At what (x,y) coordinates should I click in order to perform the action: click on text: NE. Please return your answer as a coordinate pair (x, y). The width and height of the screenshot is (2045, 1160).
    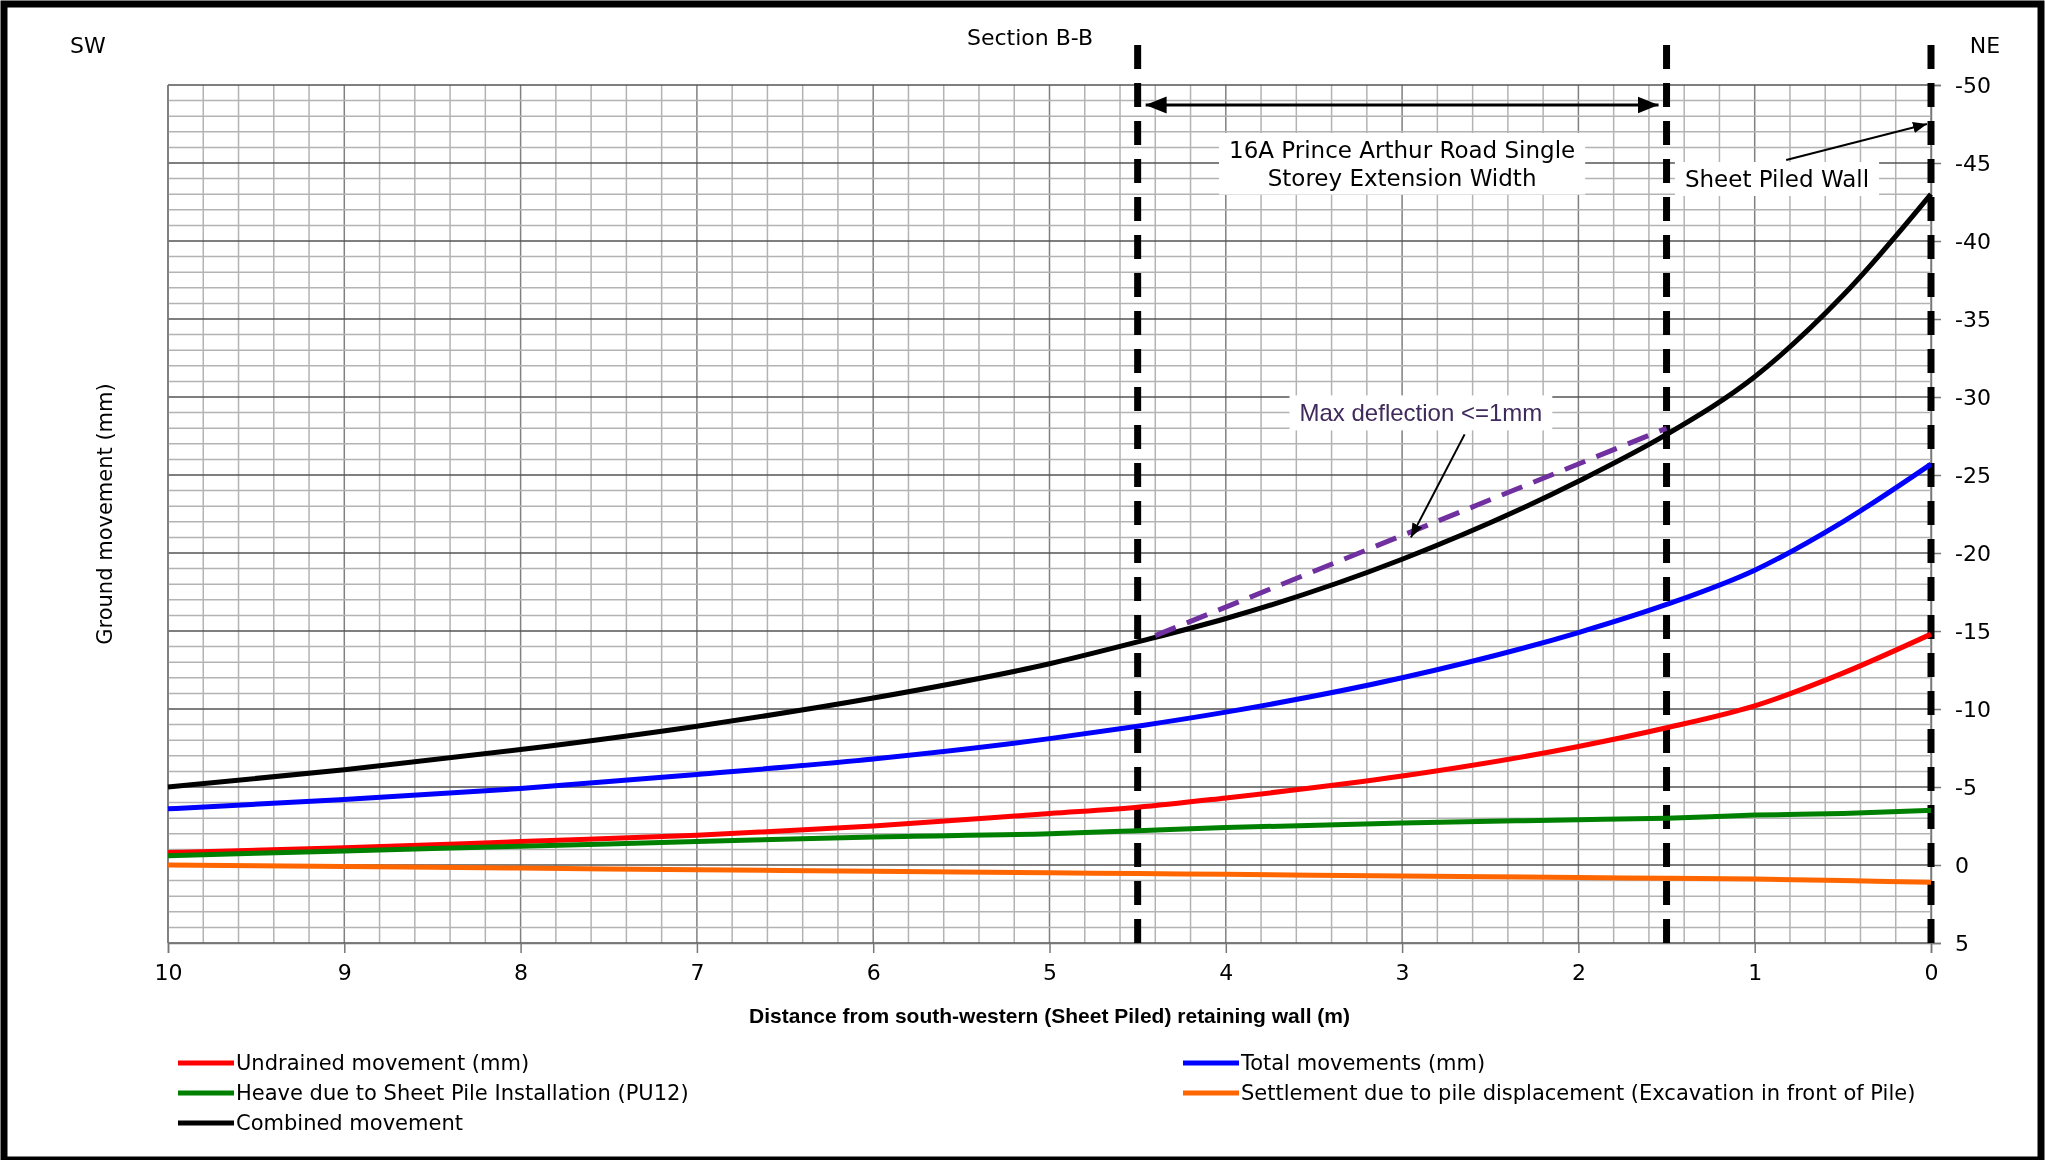
    Looking at the image, I should click on (1985, 45).